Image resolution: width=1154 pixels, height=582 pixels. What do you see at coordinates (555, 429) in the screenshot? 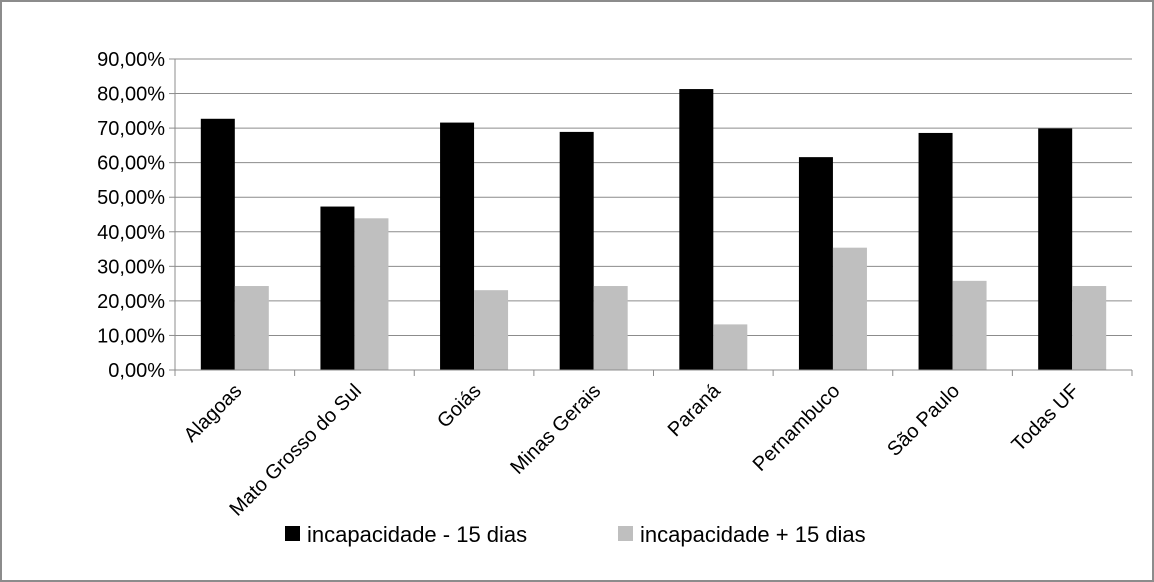
I see `category-label: Minas Gerais` at bounding box center [555, 429].